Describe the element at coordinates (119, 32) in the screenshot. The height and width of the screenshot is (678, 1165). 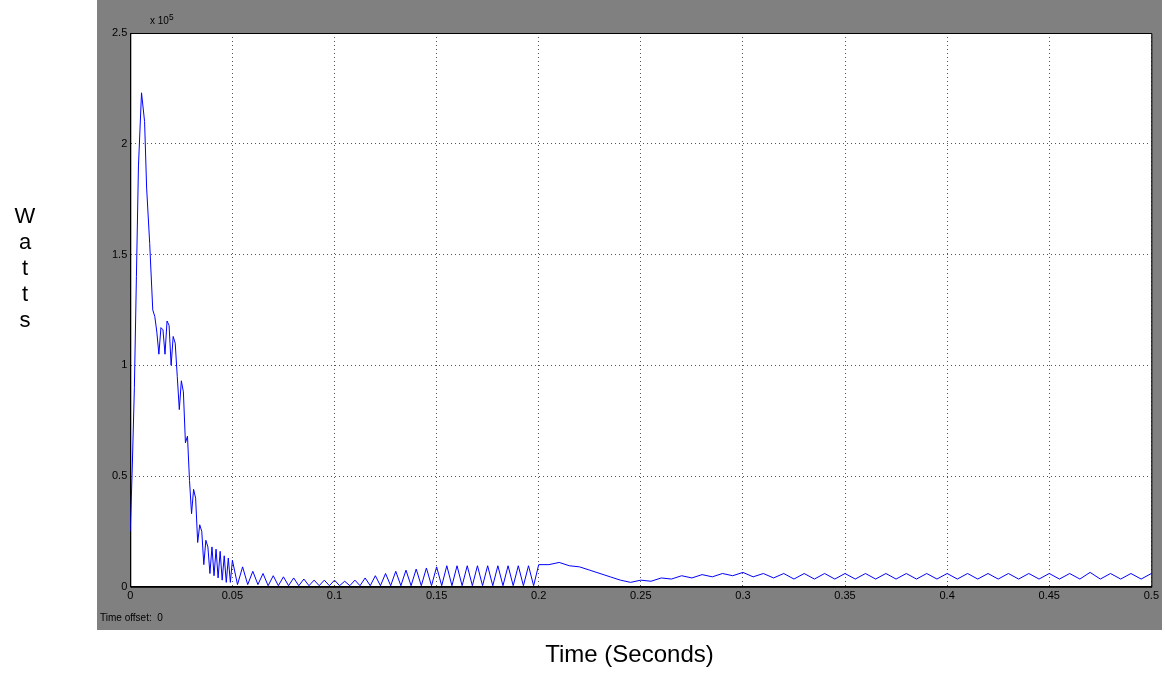
I see `y-tick-label: 2.5` at that location.